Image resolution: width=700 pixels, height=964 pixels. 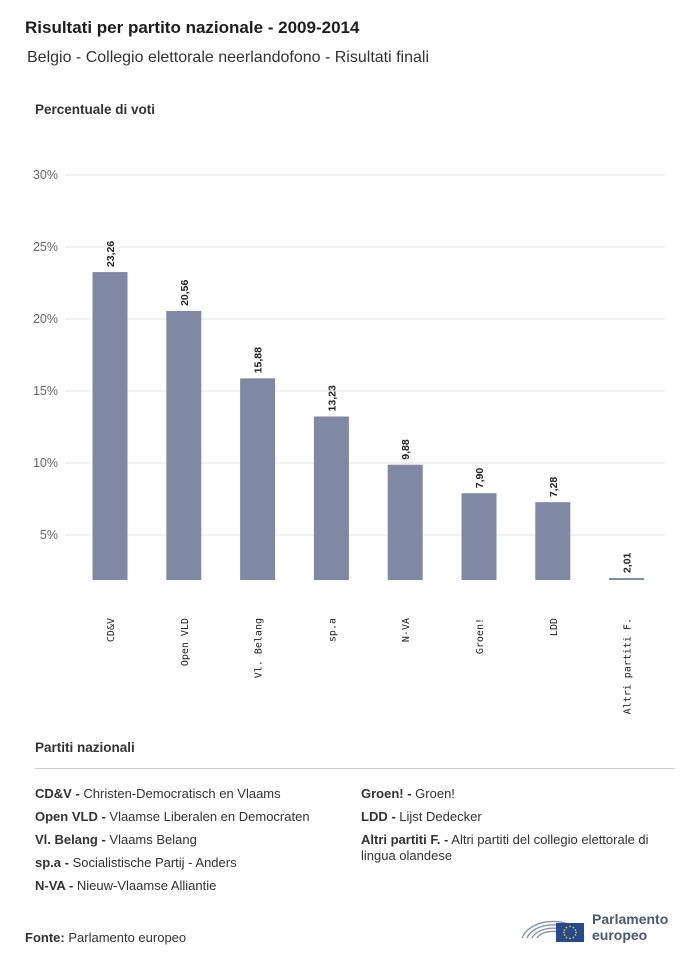 What do you see at coordinates (49, 535) in the screenshot?
I see `y-tick-label: 5%` at bounding box center [49, 535].